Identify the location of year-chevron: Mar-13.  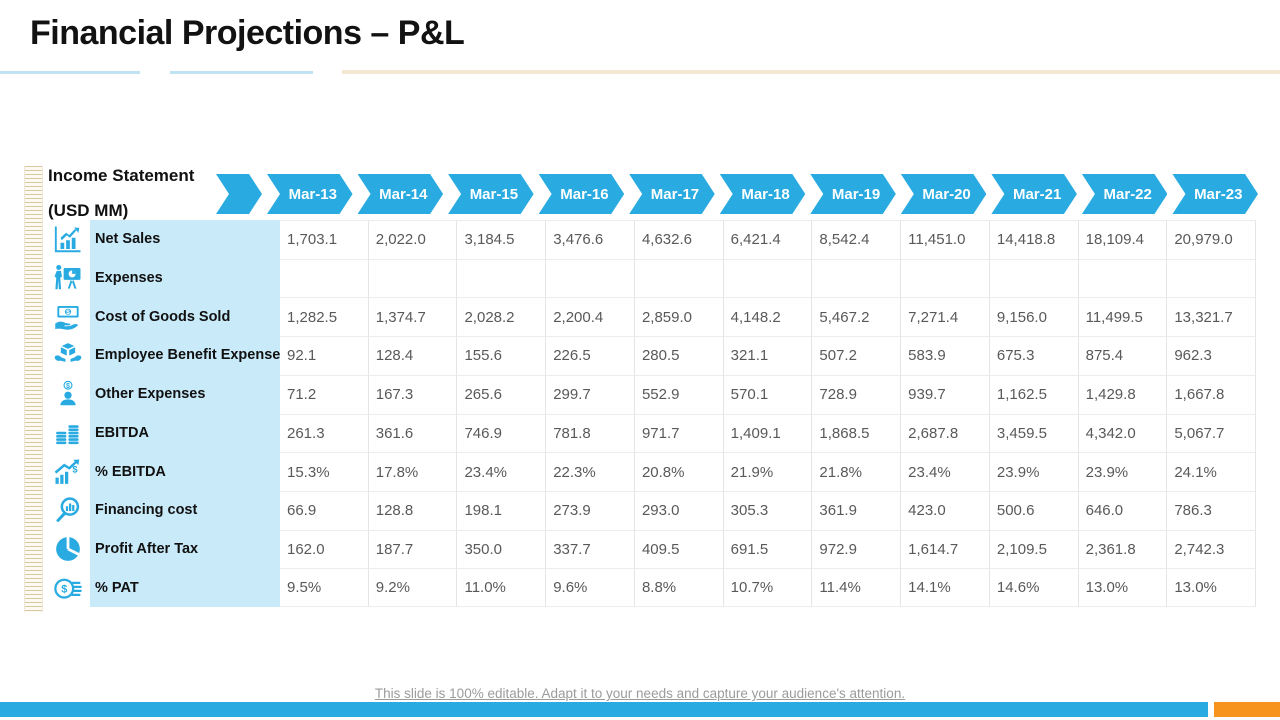
(310, 194).